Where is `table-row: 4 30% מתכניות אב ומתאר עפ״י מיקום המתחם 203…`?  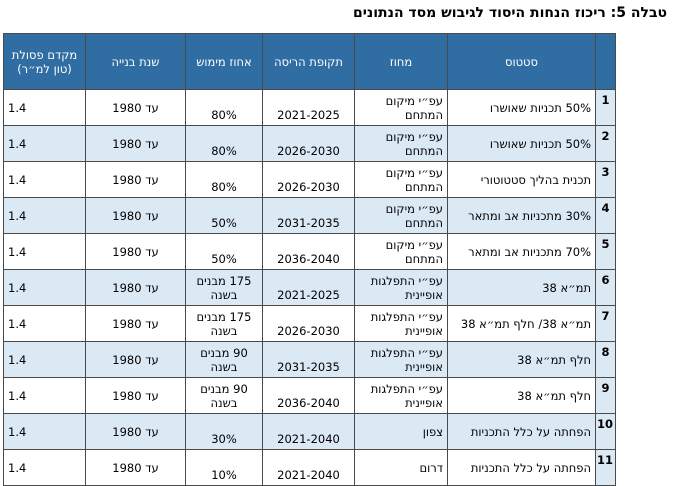
table-row: 4 30% מתכניות אב ומתאר עפ״י מיקום המתחם 203… is located at coordinates (309, 215).